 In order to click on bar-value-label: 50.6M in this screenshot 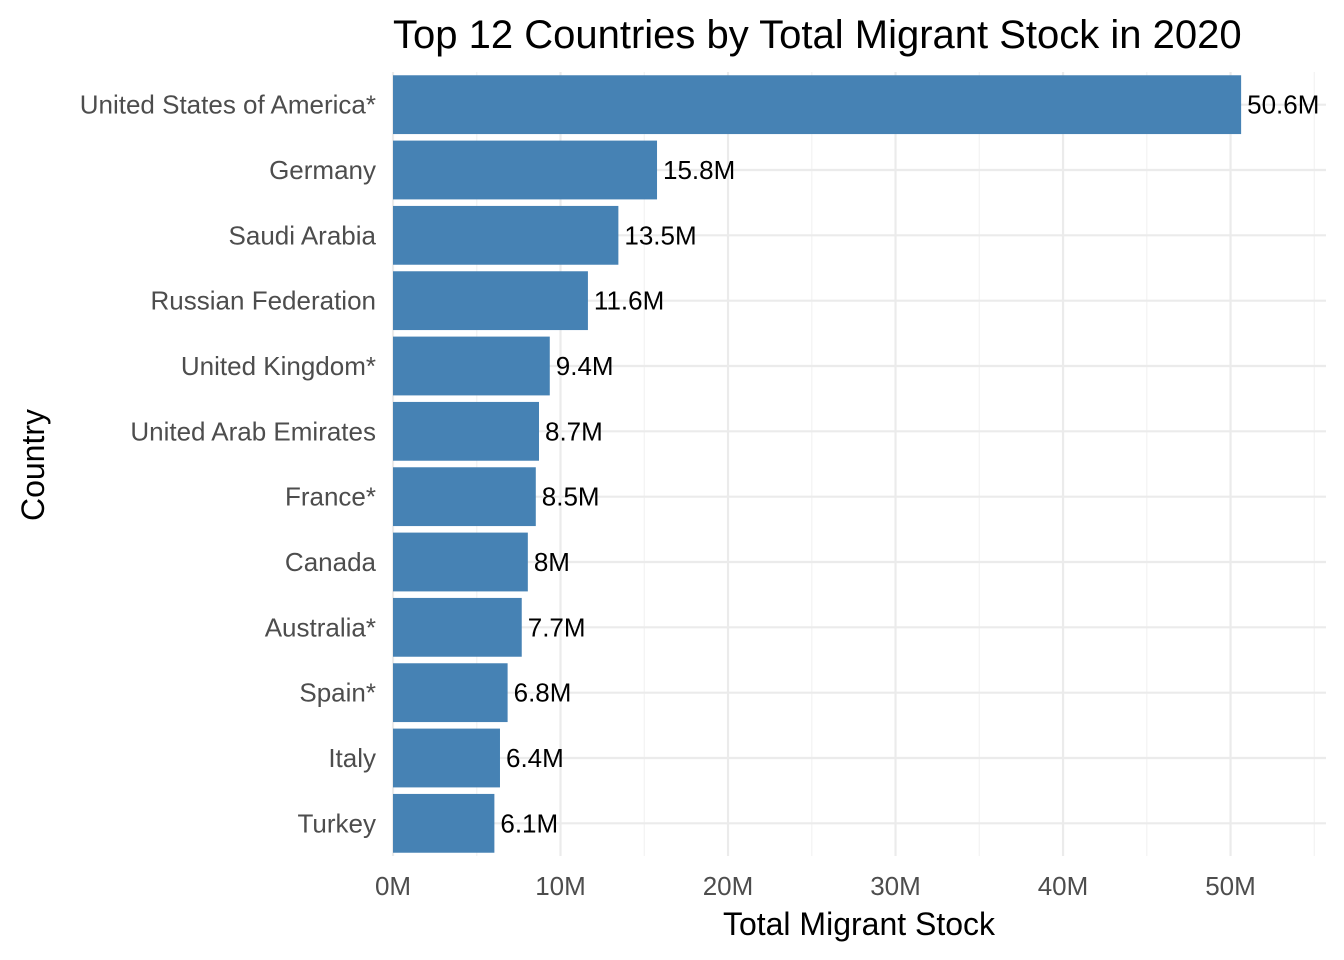, I will do `click(1283, 105)`.